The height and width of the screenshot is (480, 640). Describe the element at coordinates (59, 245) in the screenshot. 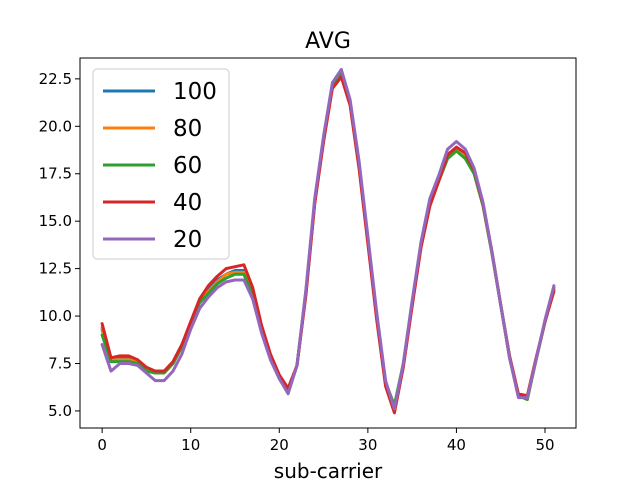

I see `y-axis-ticks: 5.0 7.5 10.0 12.5 15.0 17.5 20.0 22.5` at that location.